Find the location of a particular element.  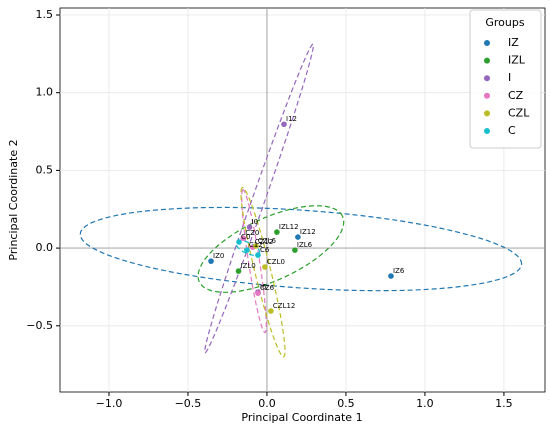

x-tick-label: 0.0 is located at coordinates (267, 403).